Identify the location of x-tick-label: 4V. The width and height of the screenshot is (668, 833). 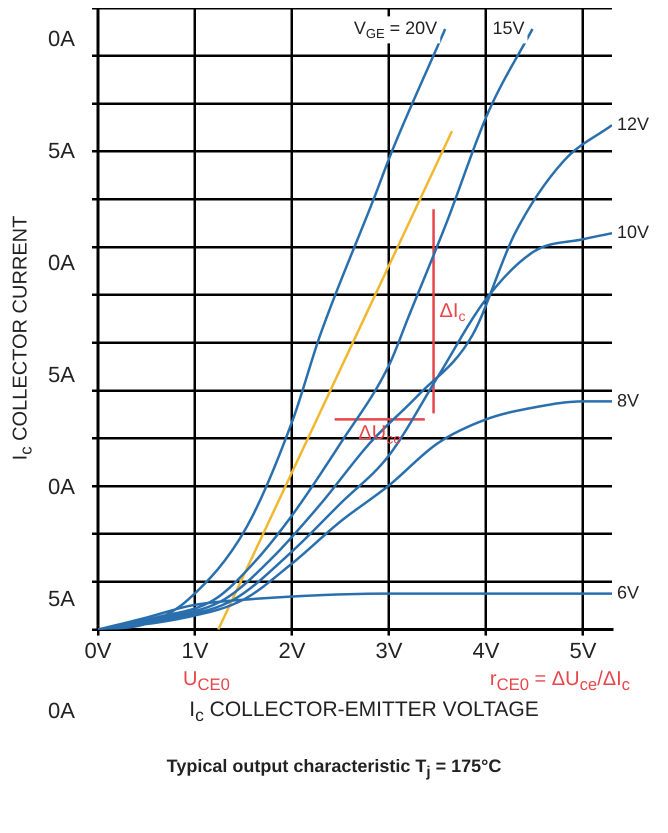
(486, 650).